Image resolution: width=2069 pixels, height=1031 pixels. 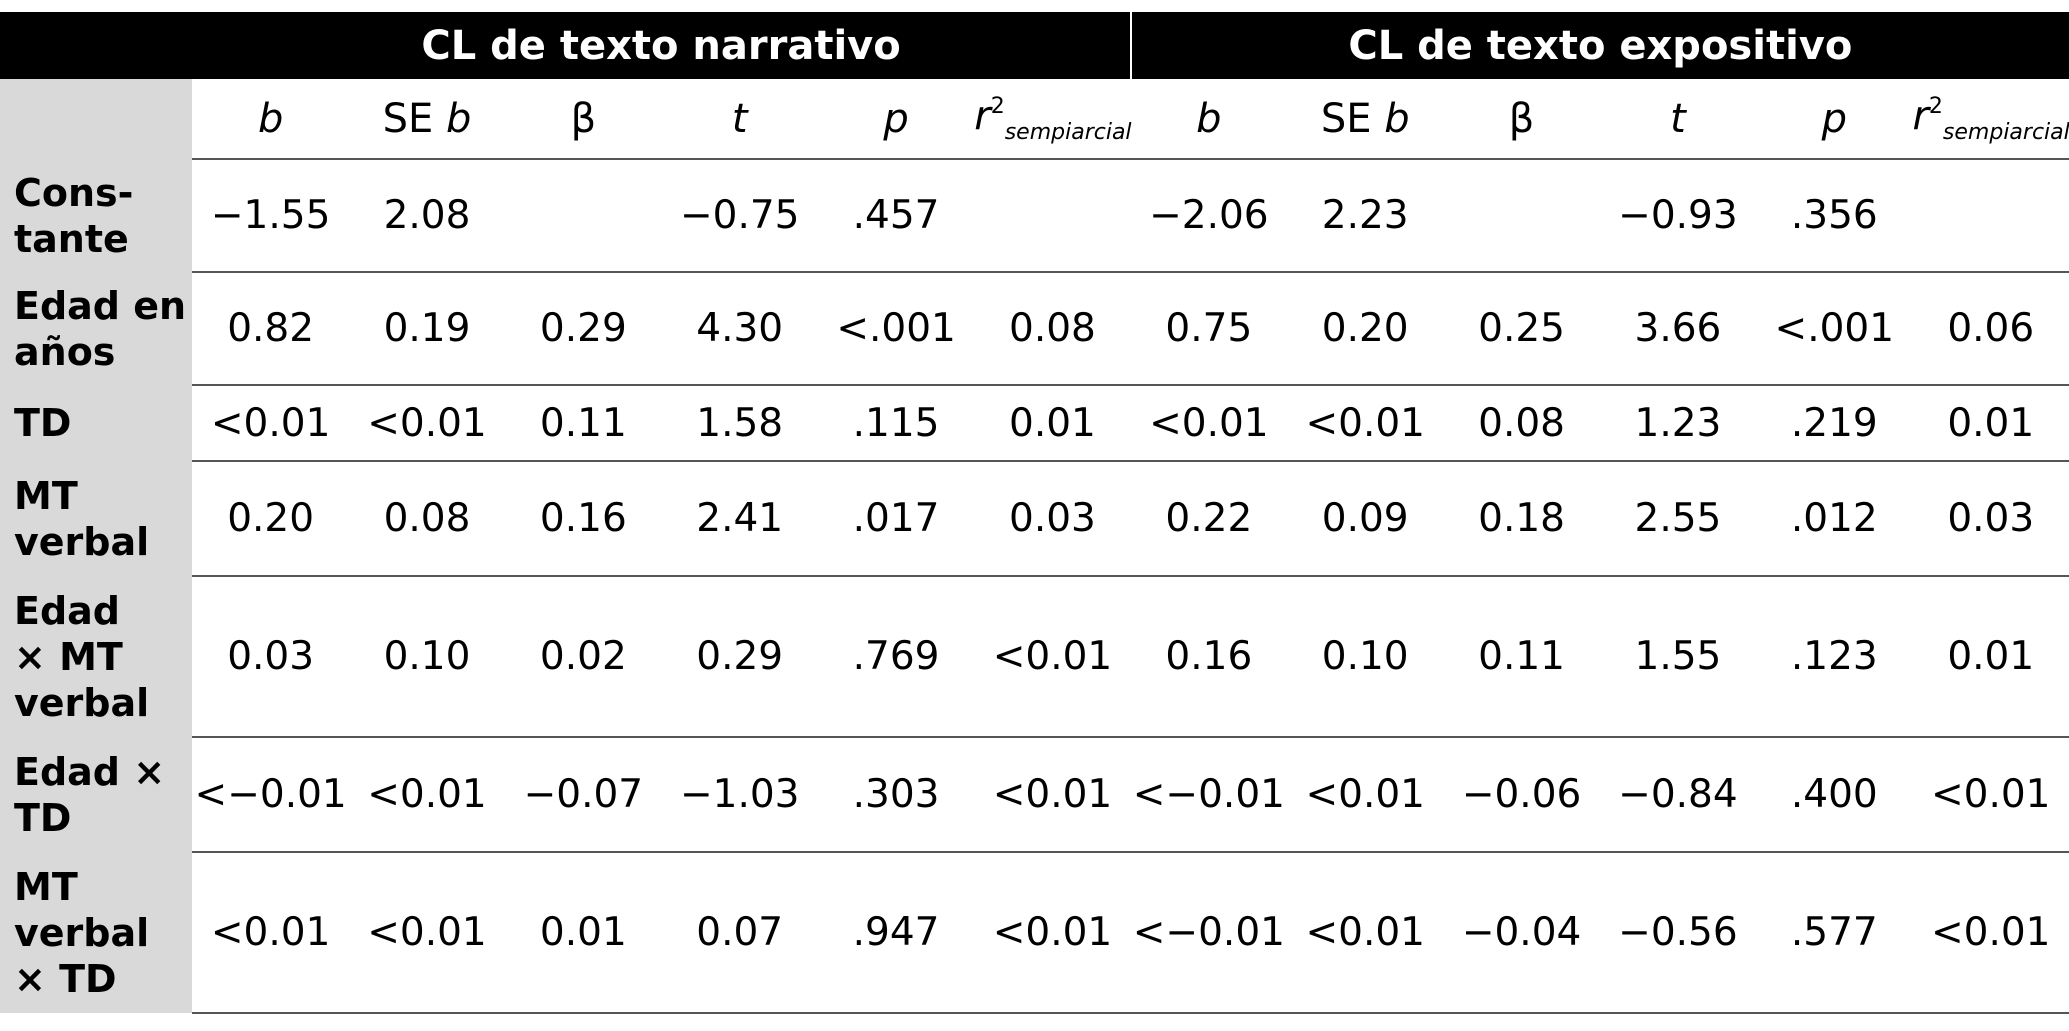 What do you see at coordinates (661, 45) in the screenshot?
I see `group-header-narrativo: CL de texto narrativo` at bounding box center [661, 45].